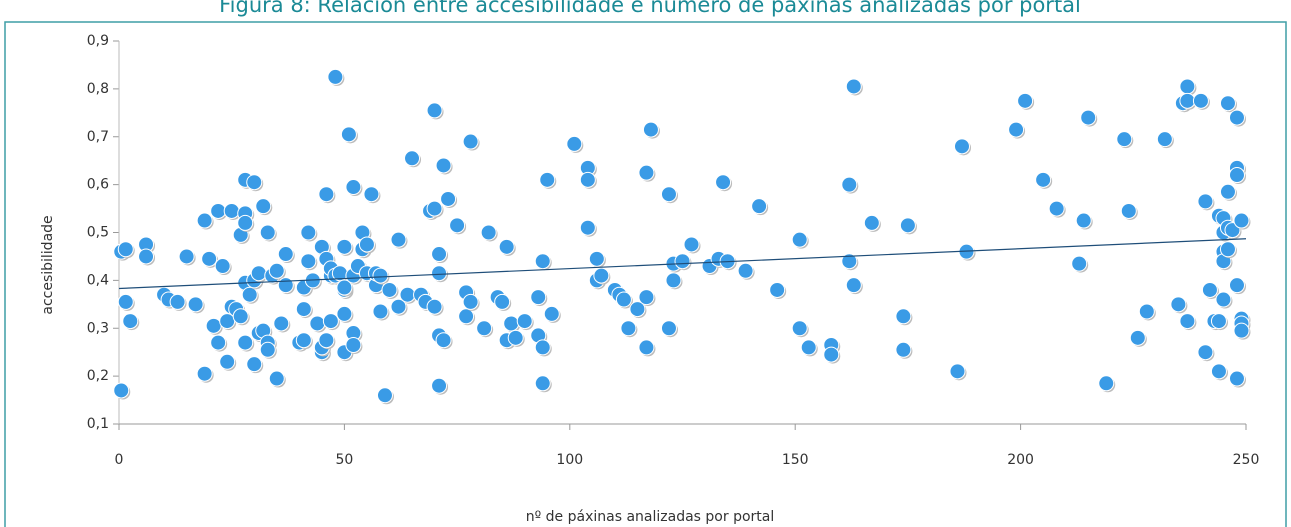 The height and width of the screenshot is (527, 1291). I want to click on x-tick-label: 100, so click(569, 460).